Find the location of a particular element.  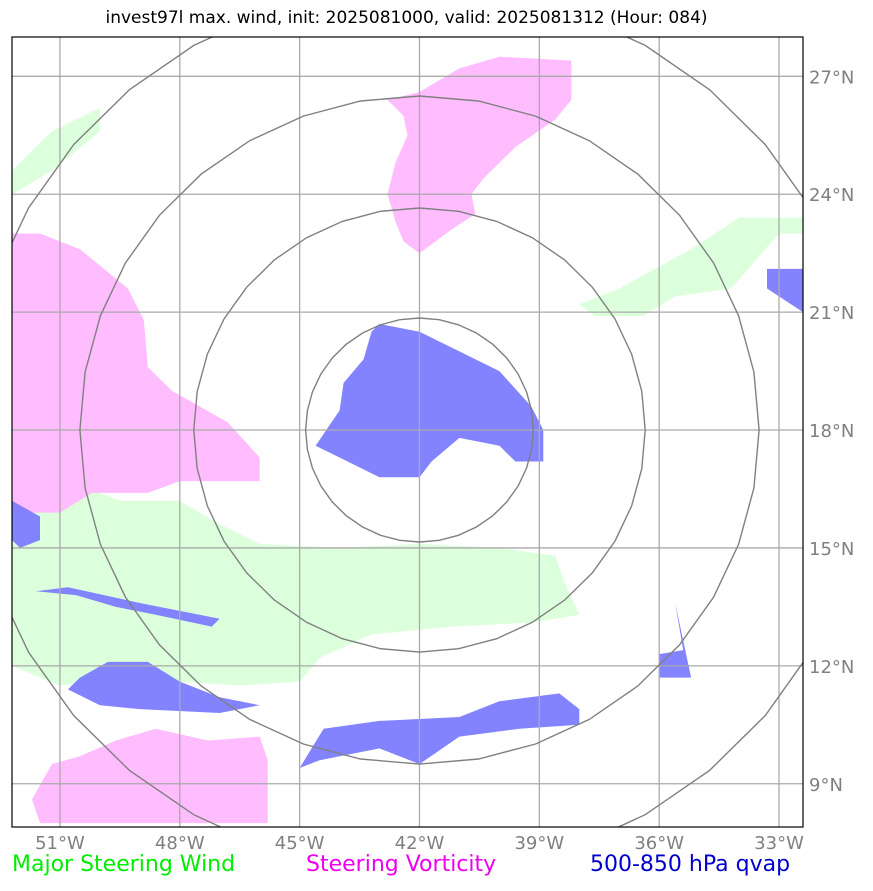

range-ring is located at coordinates (419, 430).